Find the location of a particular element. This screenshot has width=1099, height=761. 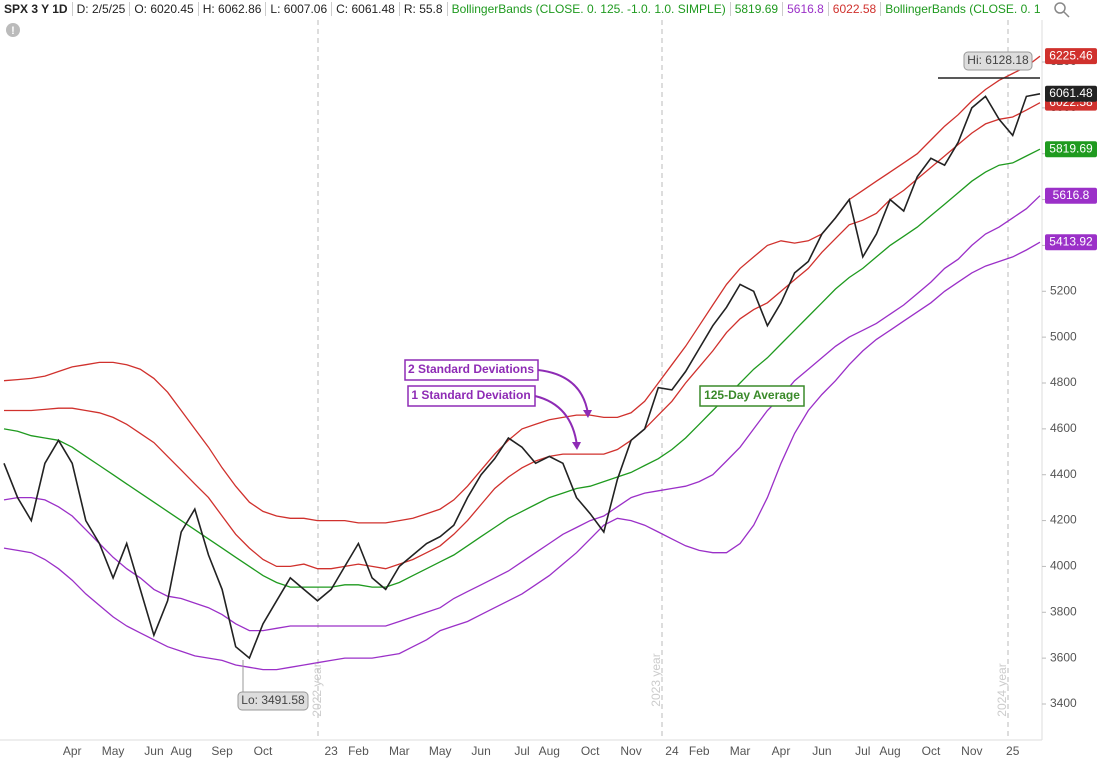

ohlc: R: 55.8 is located at coordinates (423, 9).